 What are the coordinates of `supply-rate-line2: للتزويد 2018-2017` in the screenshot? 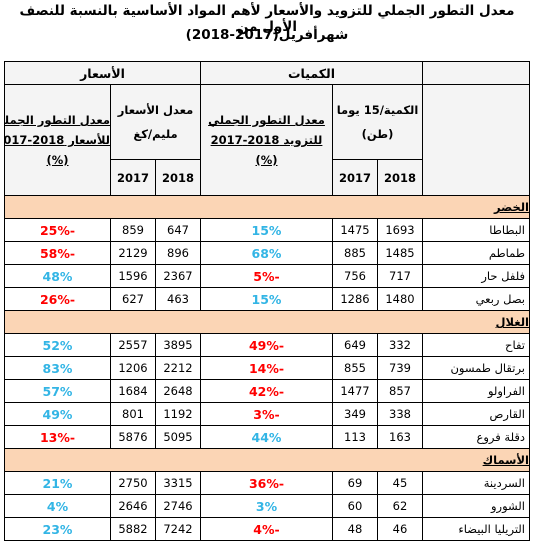 It's located at (266, 140).